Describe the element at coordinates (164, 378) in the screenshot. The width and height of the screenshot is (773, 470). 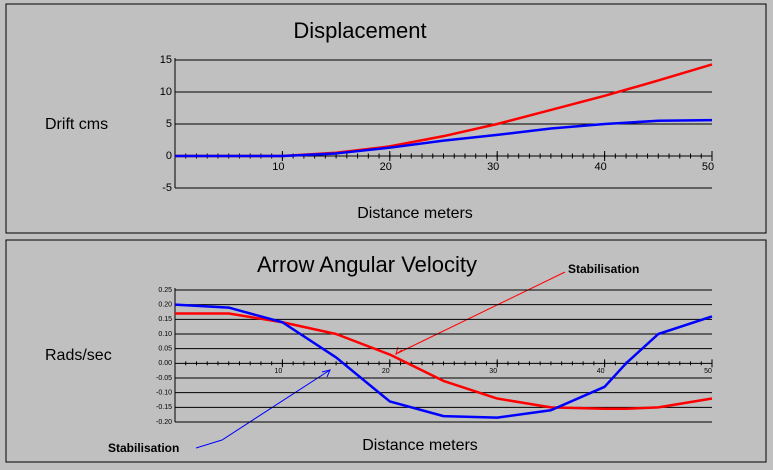
I see `y-tick-label: -0.05` at that location.